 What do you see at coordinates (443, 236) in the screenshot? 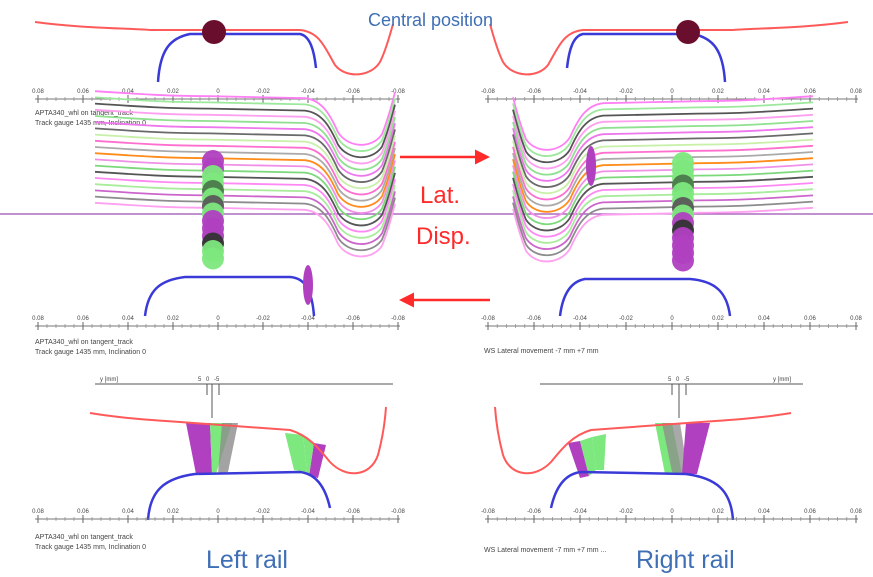
I see `lateral-label-line-2: Disp.` at bounding box center [443, 236].